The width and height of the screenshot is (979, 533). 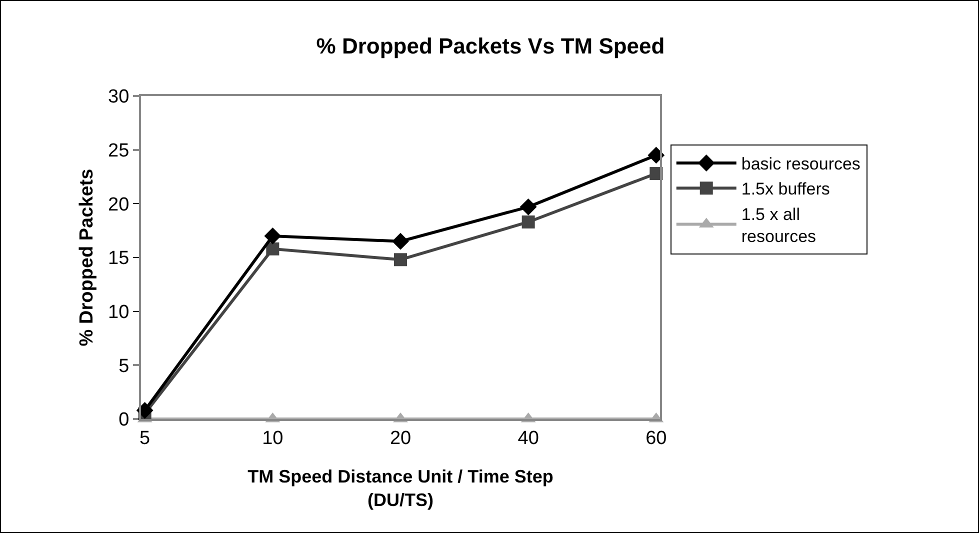 I want to click on x-tick-label: 5, so click(x=145, y=438).